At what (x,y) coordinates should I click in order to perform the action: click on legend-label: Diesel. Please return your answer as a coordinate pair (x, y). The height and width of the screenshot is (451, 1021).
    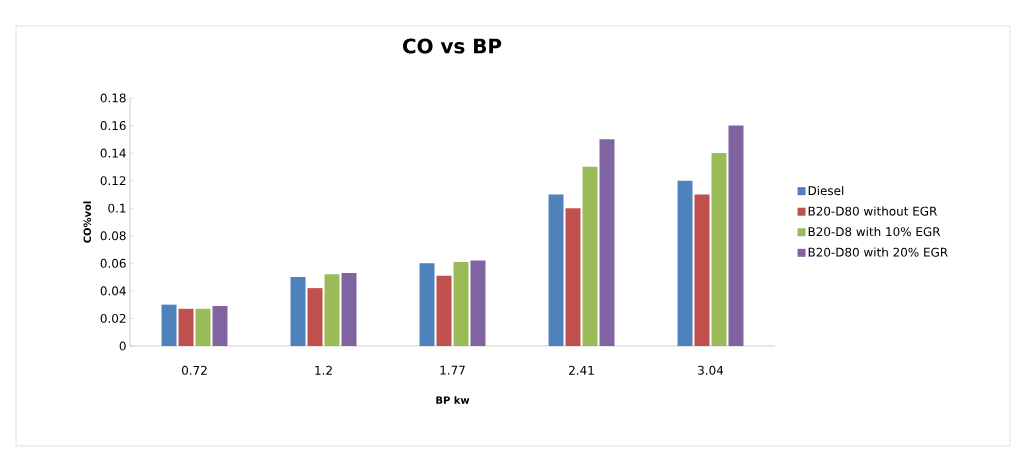
    Looking at the image, I should click on (826, 190).